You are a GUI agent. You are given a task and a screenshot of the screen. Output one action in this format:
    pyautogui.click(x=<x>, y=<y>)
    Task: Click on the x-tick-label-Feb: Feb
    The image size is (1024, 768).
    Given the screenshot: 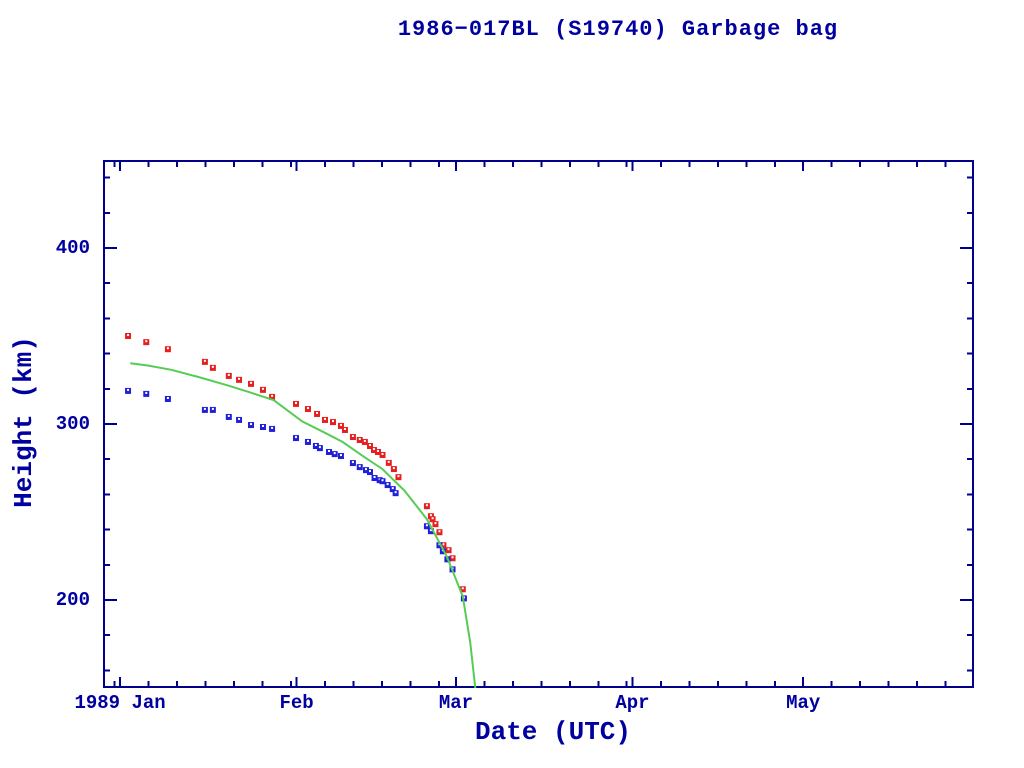 What is the action you would take?
    pyautogui.click(x=296, y=703)
    